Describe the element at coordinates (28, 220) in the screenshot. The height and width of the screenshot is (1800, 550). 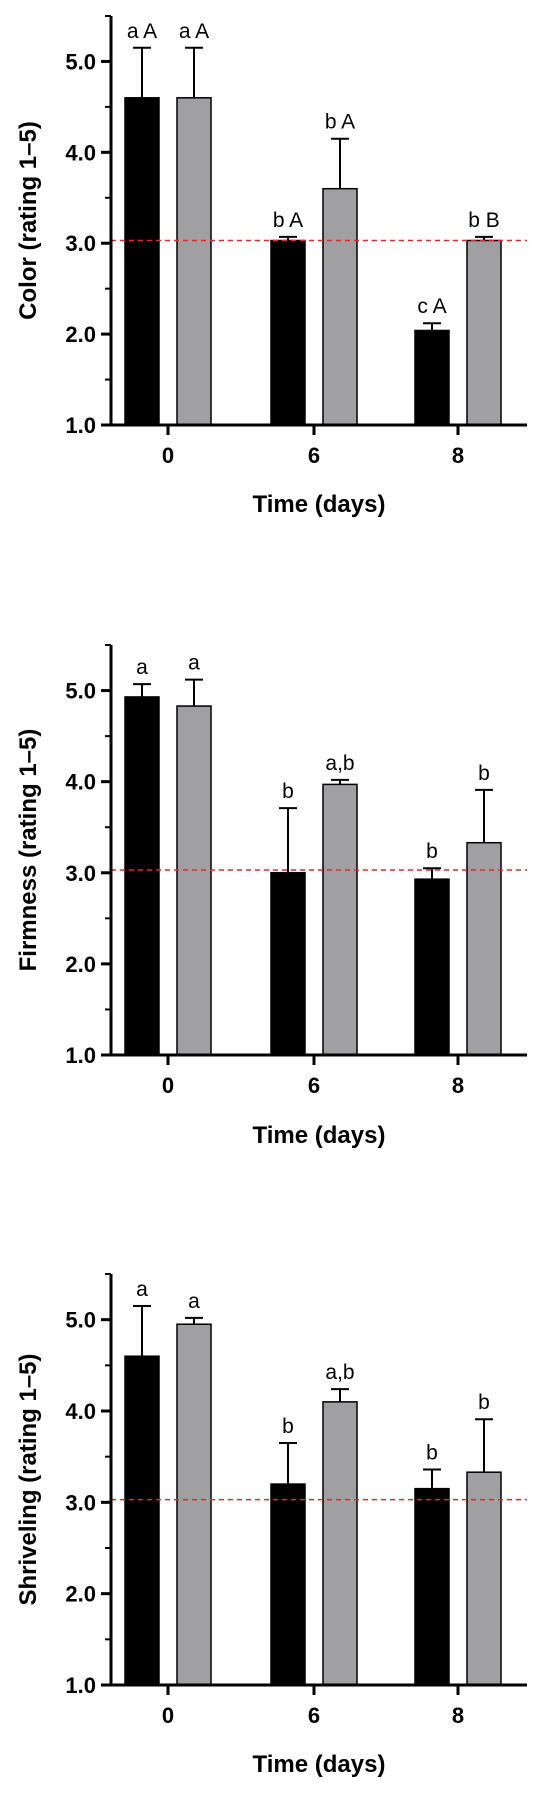
I see `y-axis-title: Color (rating 1–5)` at that location.